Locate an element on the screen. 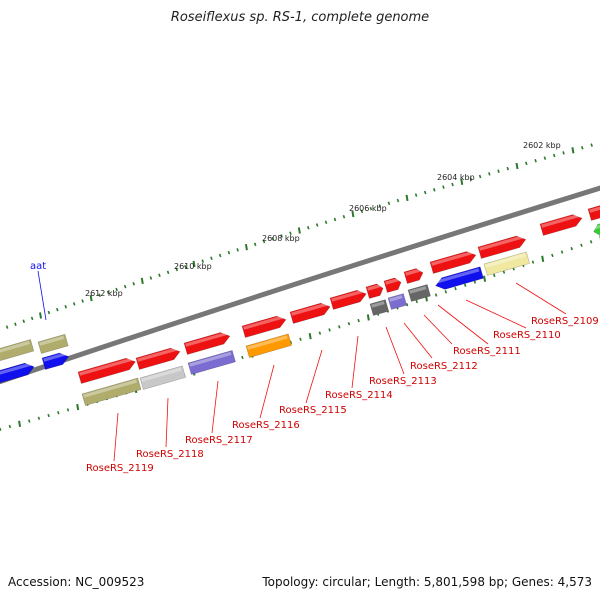 The height and width of the screenshot is (600, 600). tick-label-2608: 2608 kbp is located at coordinates (281, 238).